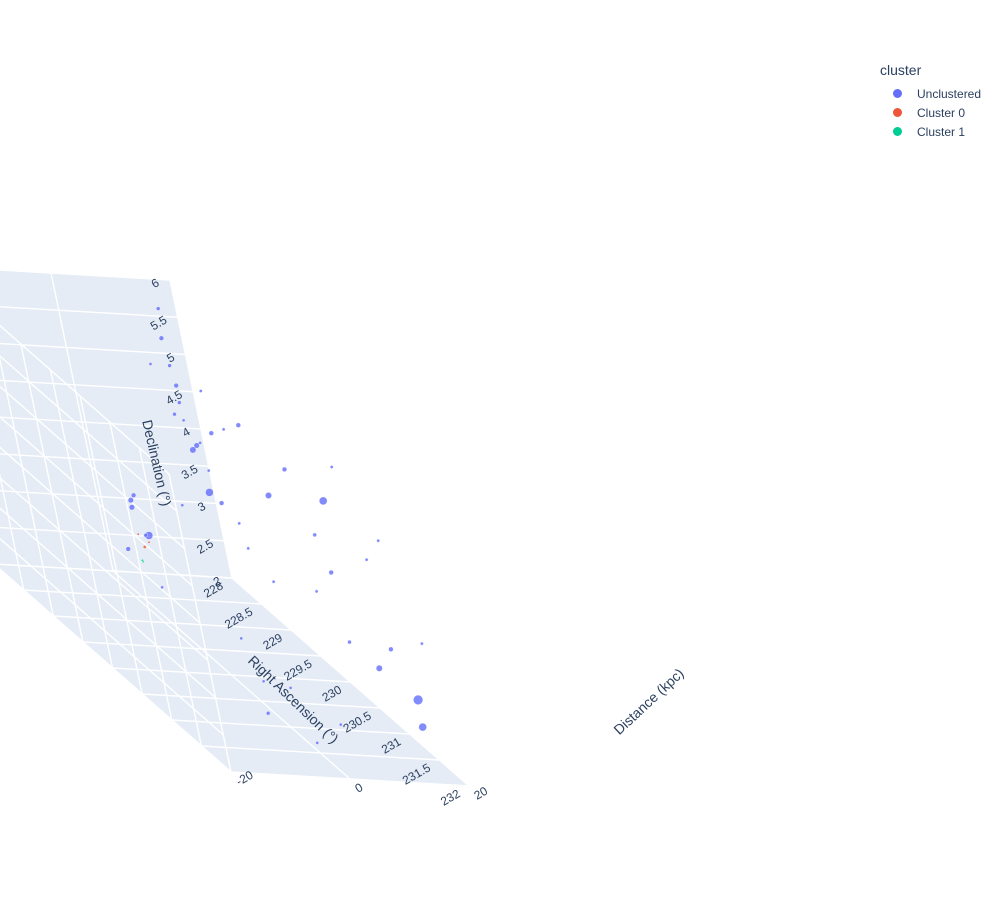  What do you see at coordinates (941, 131) in the screenshot?
I see `legend-label: Cluster 1` at bounding box center [941, 131].